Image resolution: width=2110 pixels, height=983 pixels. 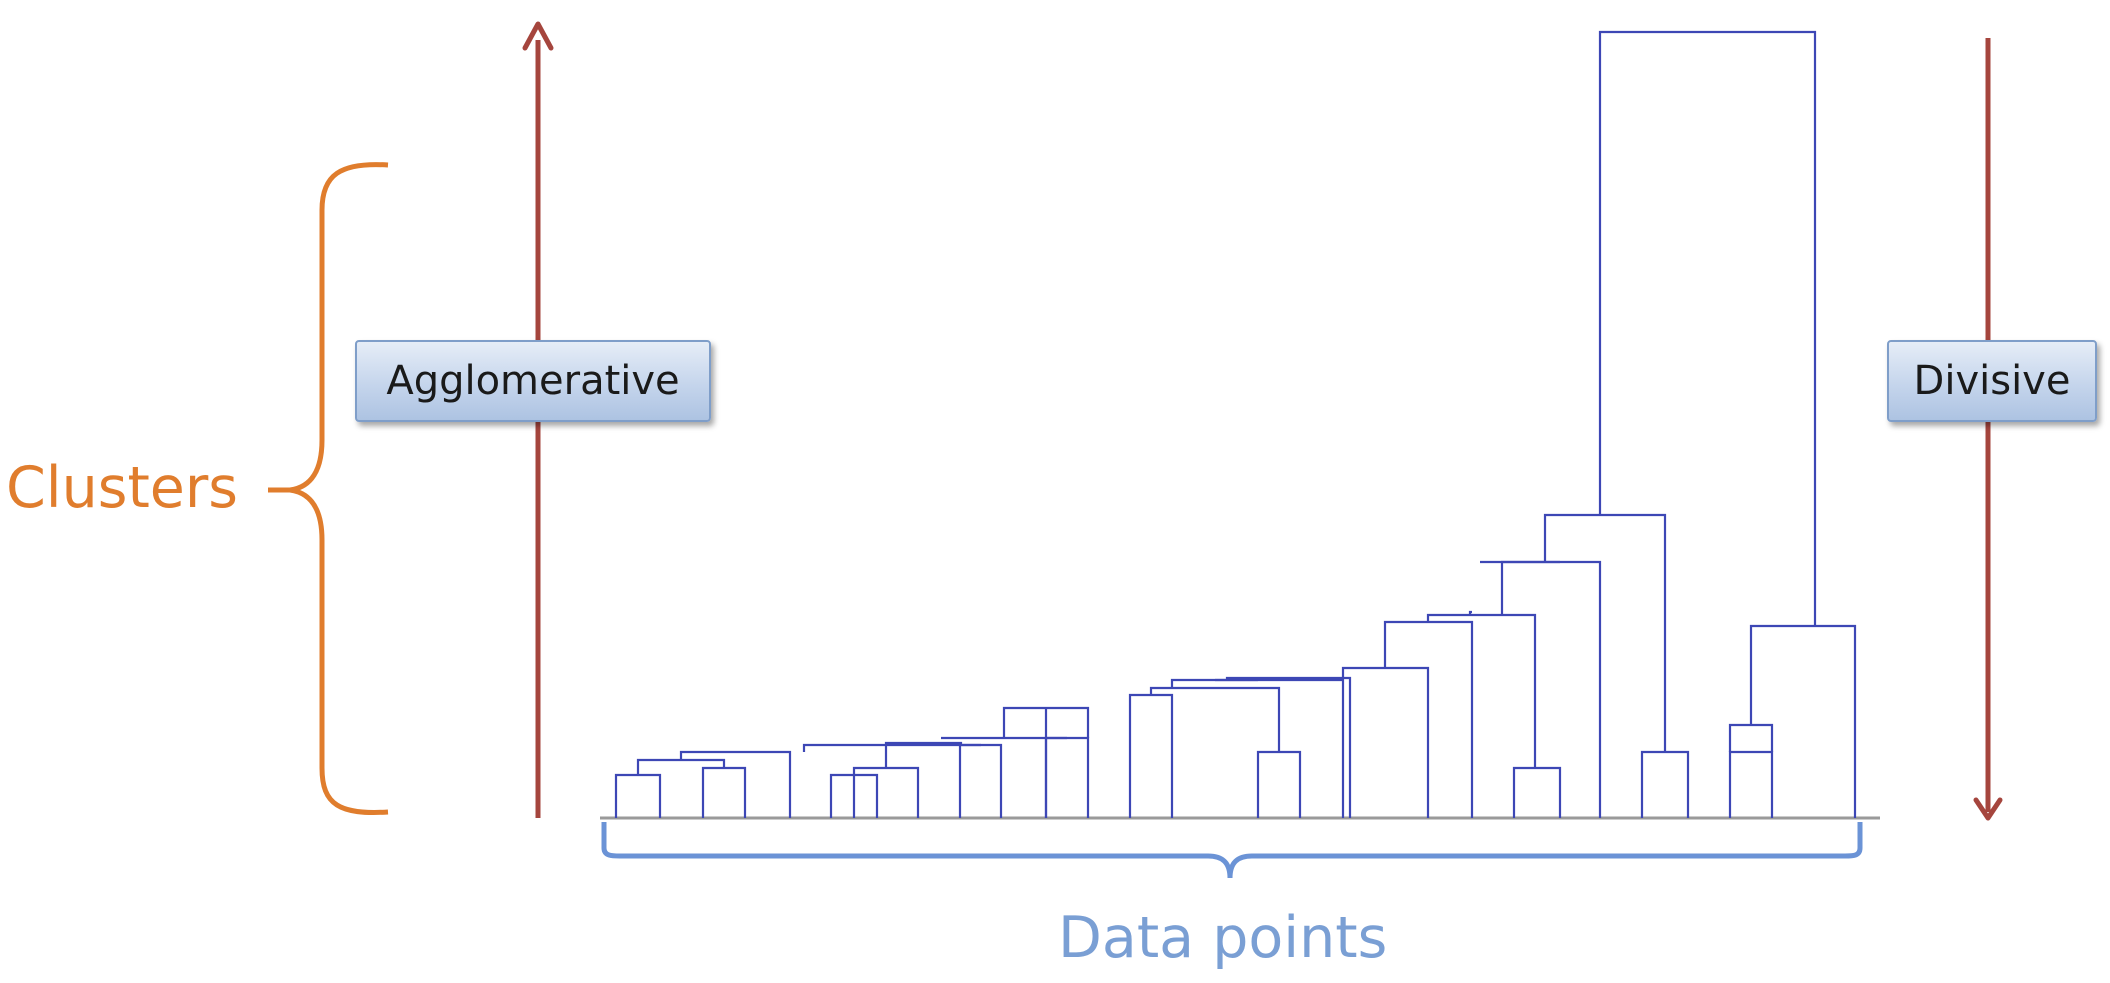 I want to click on divisive-label-box: Divisive, so click(x=1992, y=381).